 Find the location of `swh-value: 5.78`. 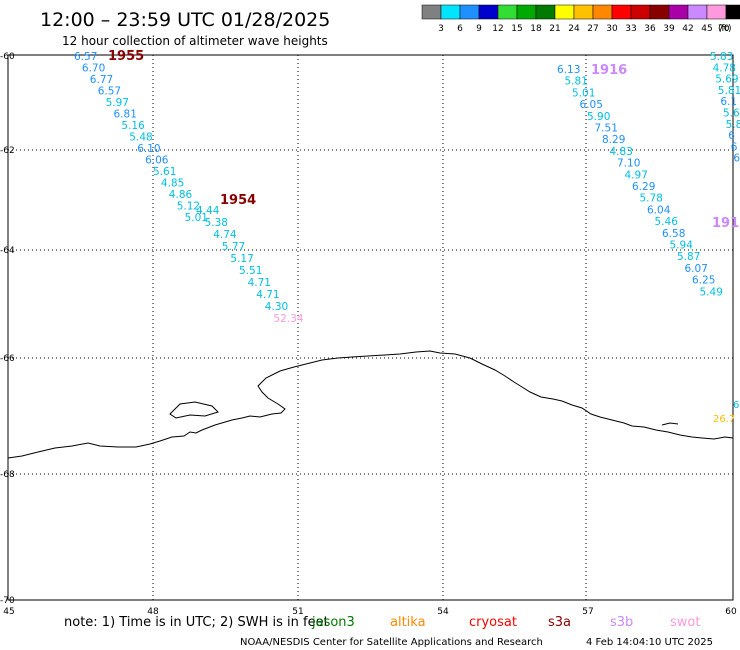

swh-value: 5.78 is located at coordinates (651, 199).